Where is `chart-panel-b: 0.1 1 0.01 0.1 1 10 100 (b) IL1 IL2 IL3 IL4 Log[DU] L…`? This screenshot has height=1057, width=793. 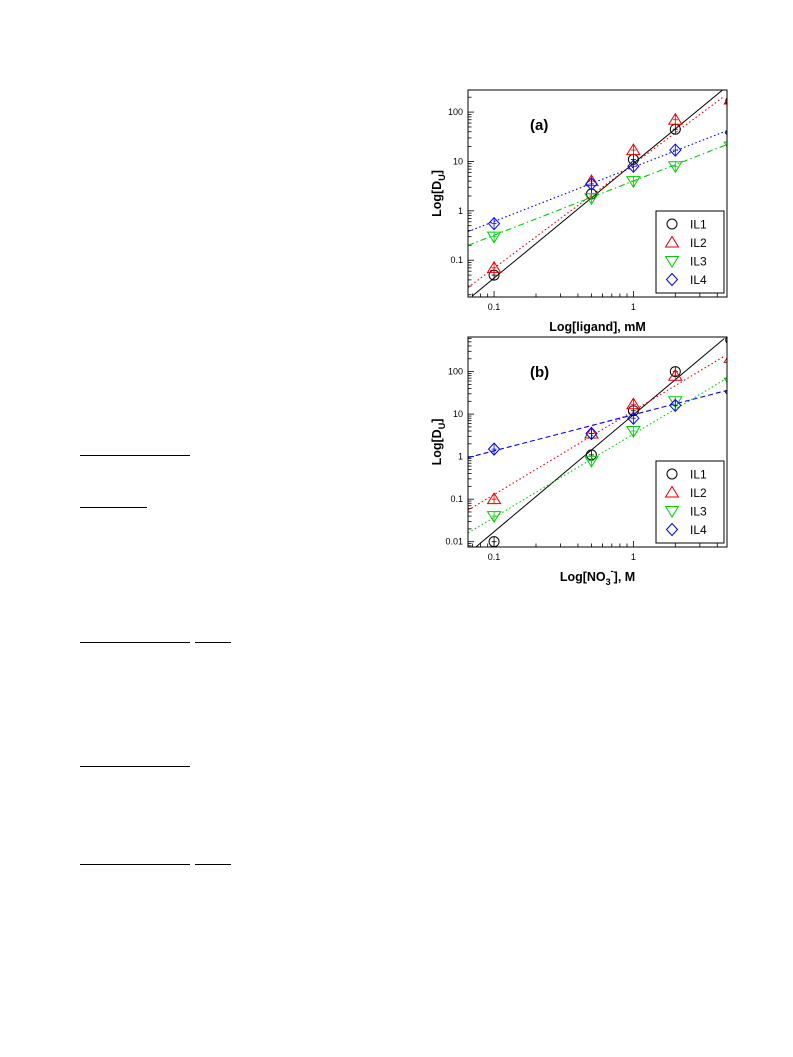
chart-panel-b: 0.1 1 0.01 0.1 1 10 100 (b) IL1 IL2 IL3 IL4 Log[DU] L… is located at coordinates (579, 461).